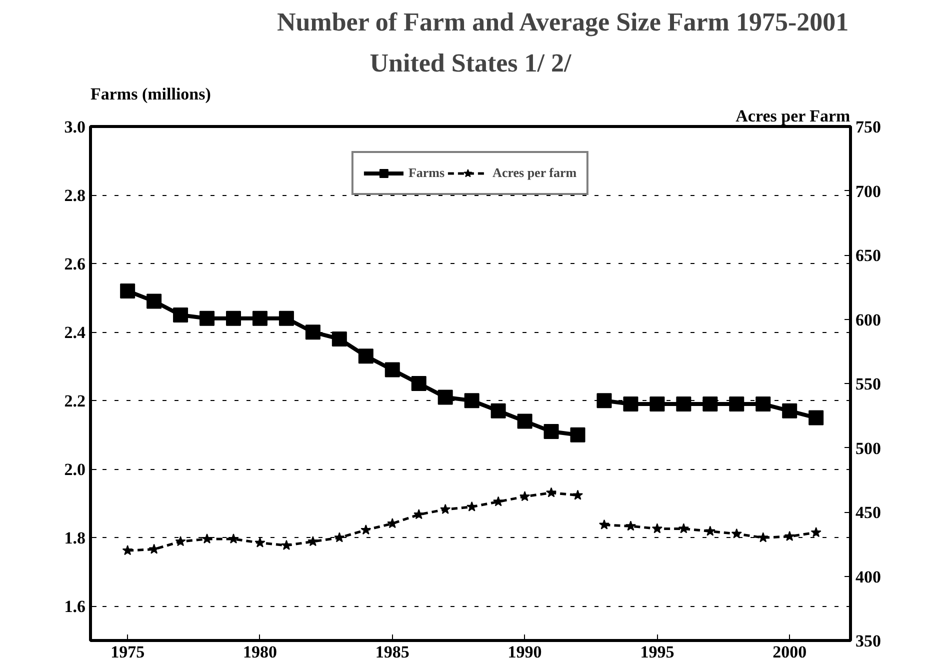 The height and width of the screenshot is (668, 935). What do you see at coordinates (868, 320) in the screenshot?
I see `y2-tick-label: 600` at bounding box center [868, 320].